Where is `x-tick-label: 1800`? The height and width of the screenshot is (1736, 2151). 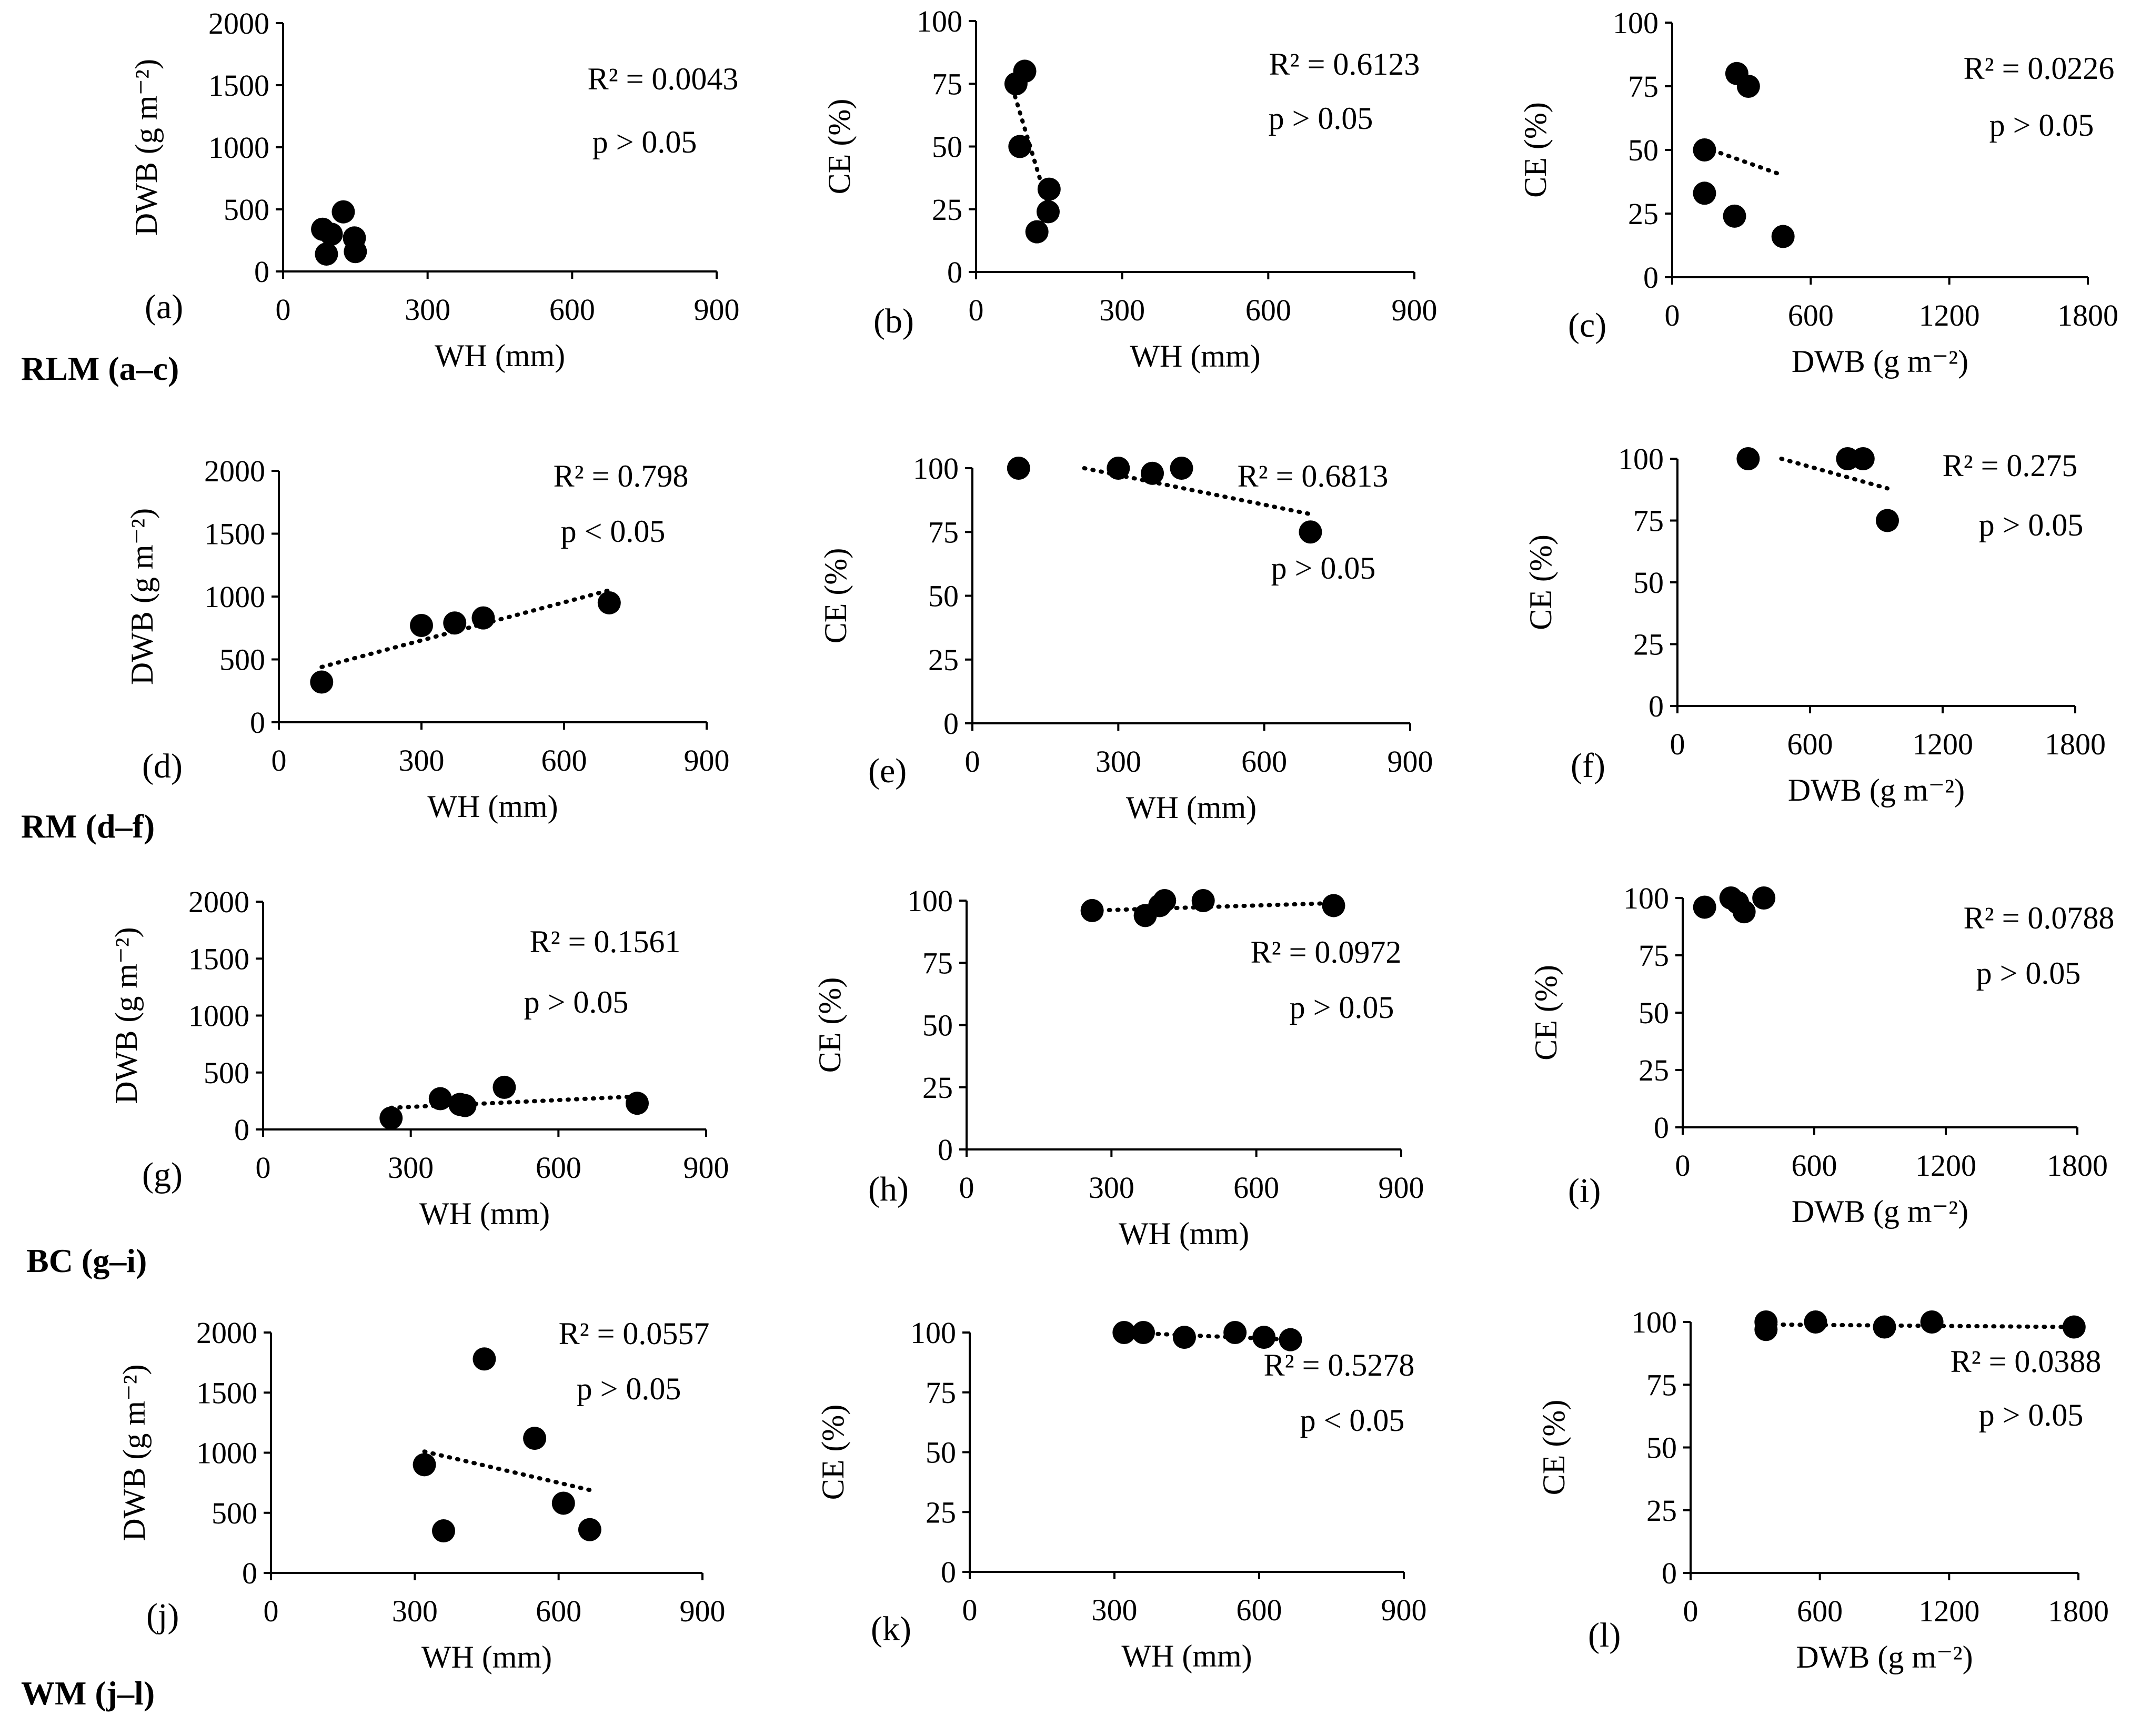
x-tick-label: 1800 is located at coordinates (2075, 744).